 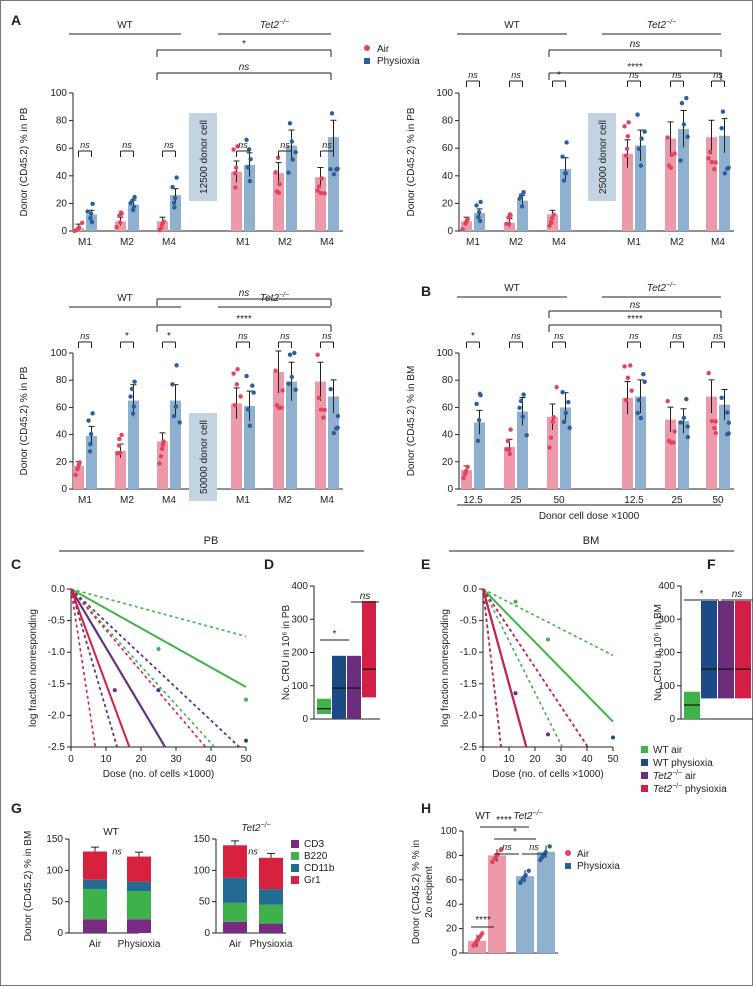 What do you see at coordinates (661, 25) in the screenshot?
I see `group-label-tet2: Tet2−/−` at bounding box center [661, 25].